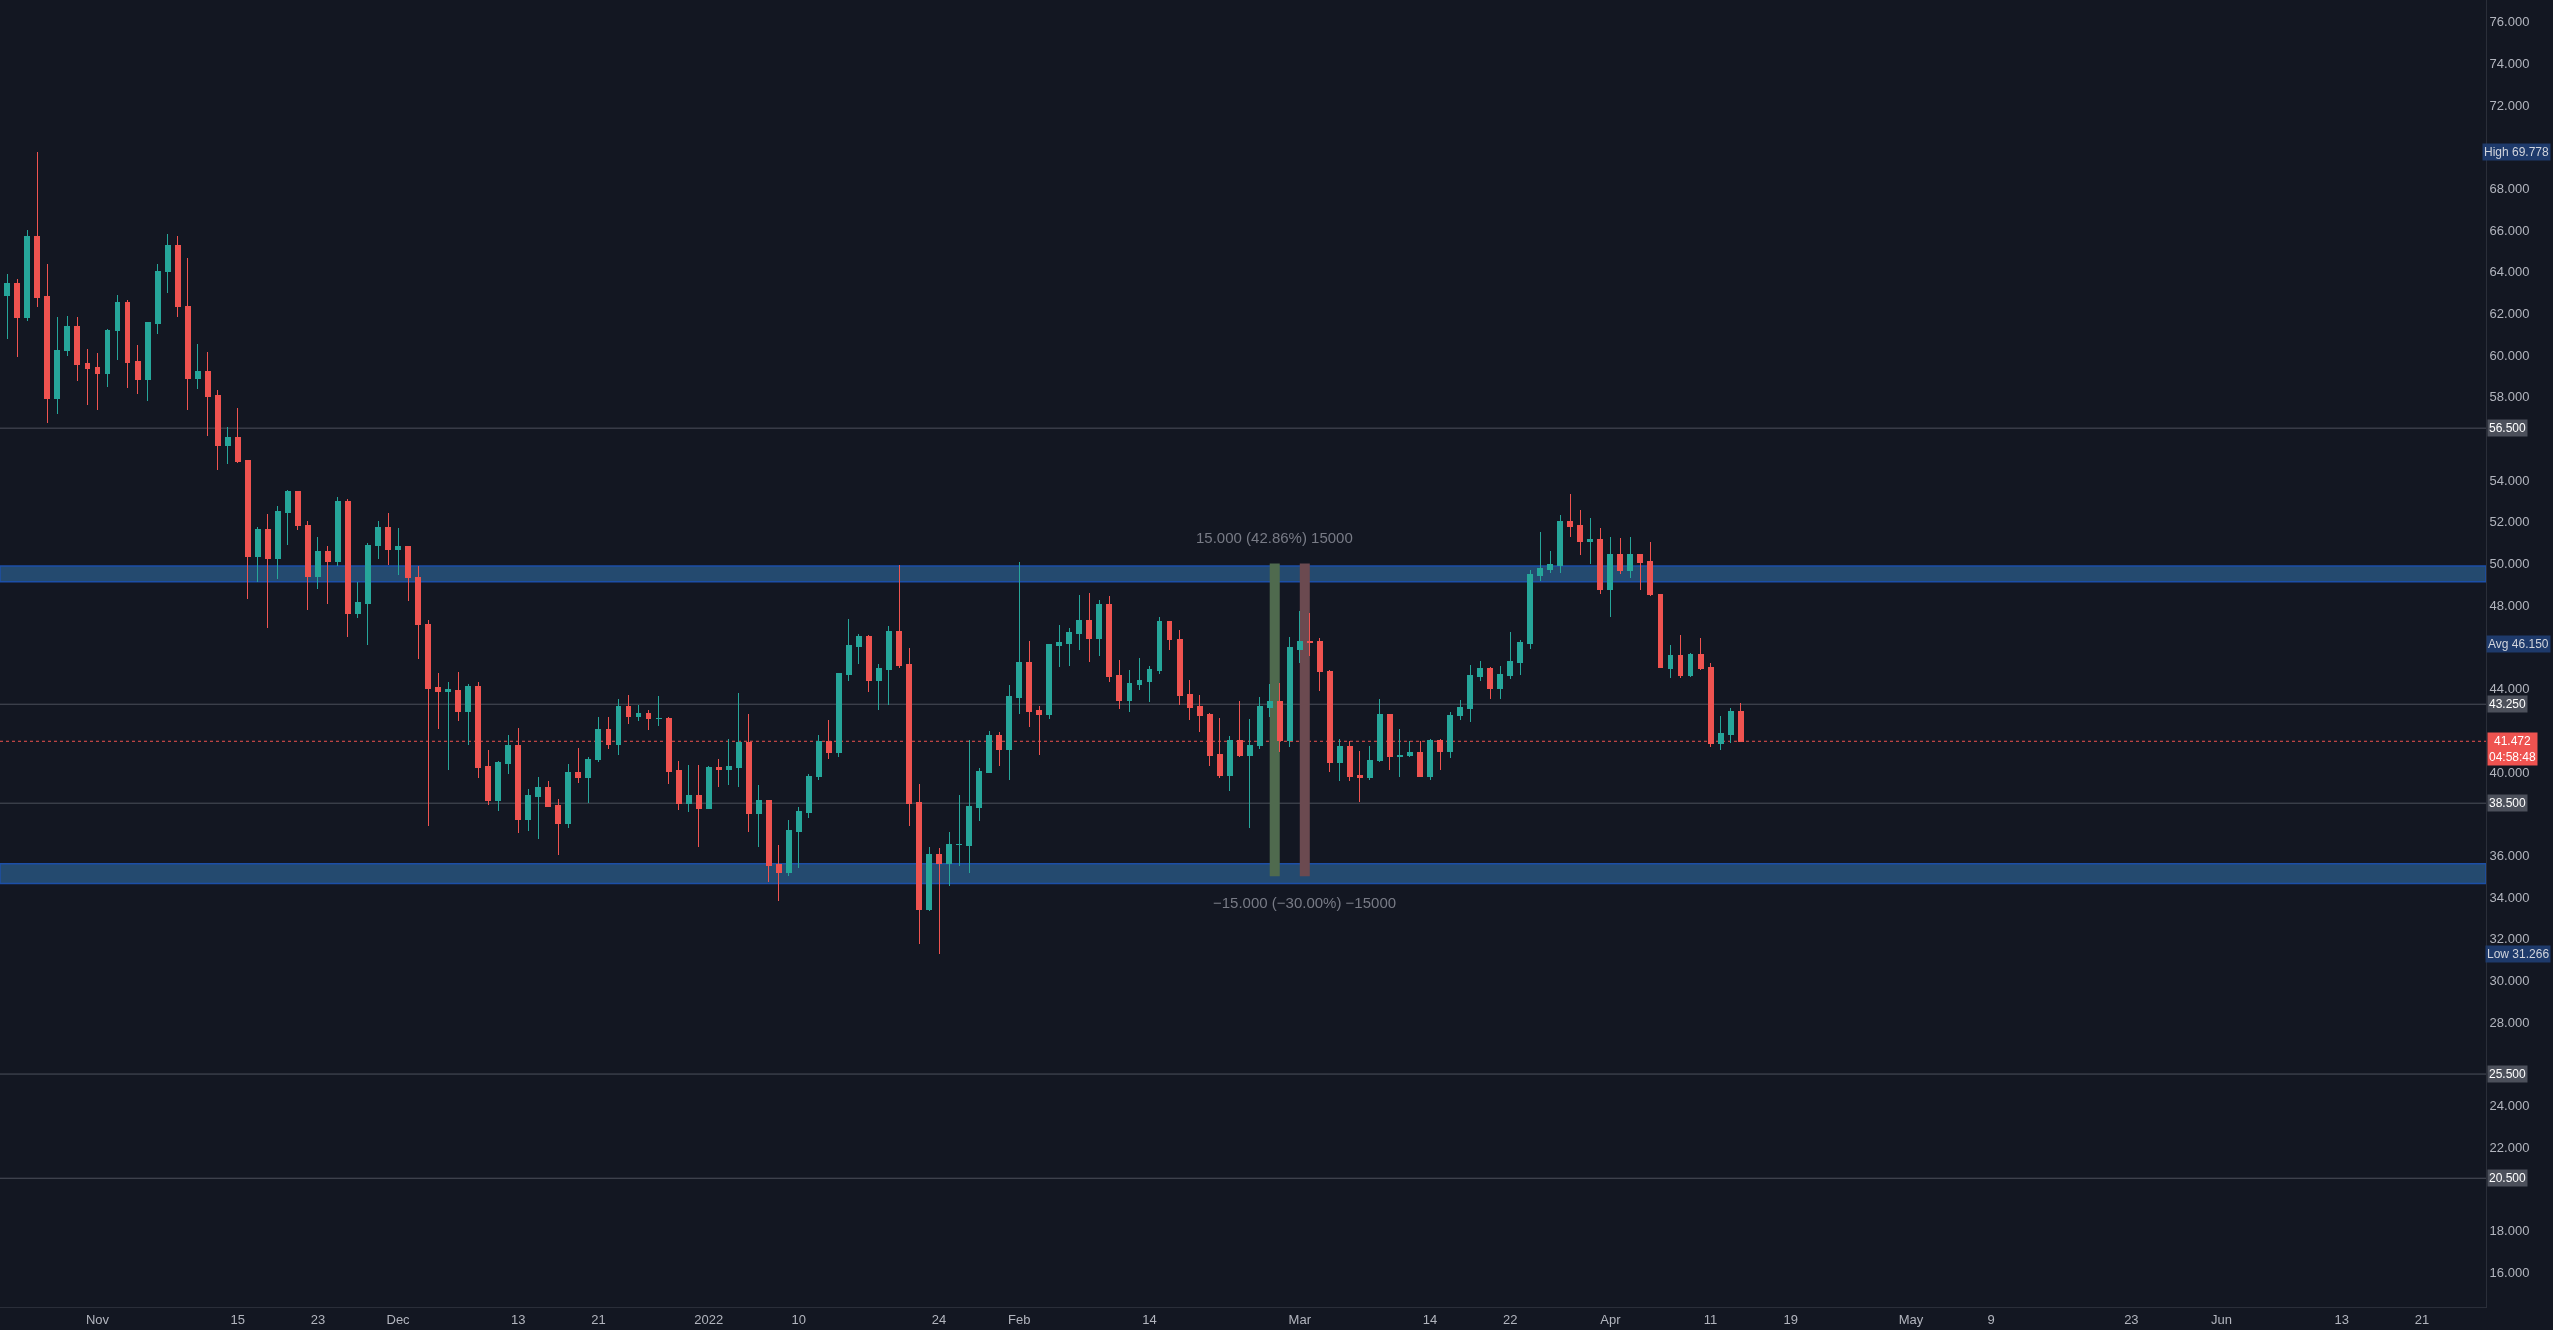 This screenshot has height=1330, width=2553. What do you see at coordinates (1300, 1319) in the screenshot?
I see `x-tick-label: Mar` at bounding box center [1300, 1319].